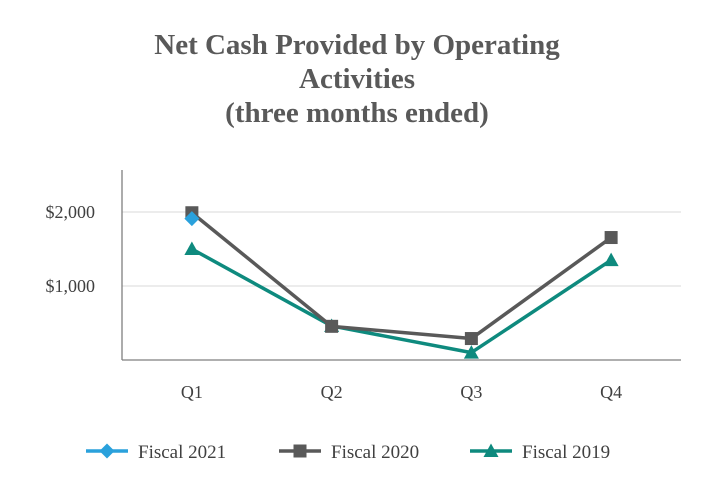  I want to click on chart-title-line: Activities, so click(357, 79).